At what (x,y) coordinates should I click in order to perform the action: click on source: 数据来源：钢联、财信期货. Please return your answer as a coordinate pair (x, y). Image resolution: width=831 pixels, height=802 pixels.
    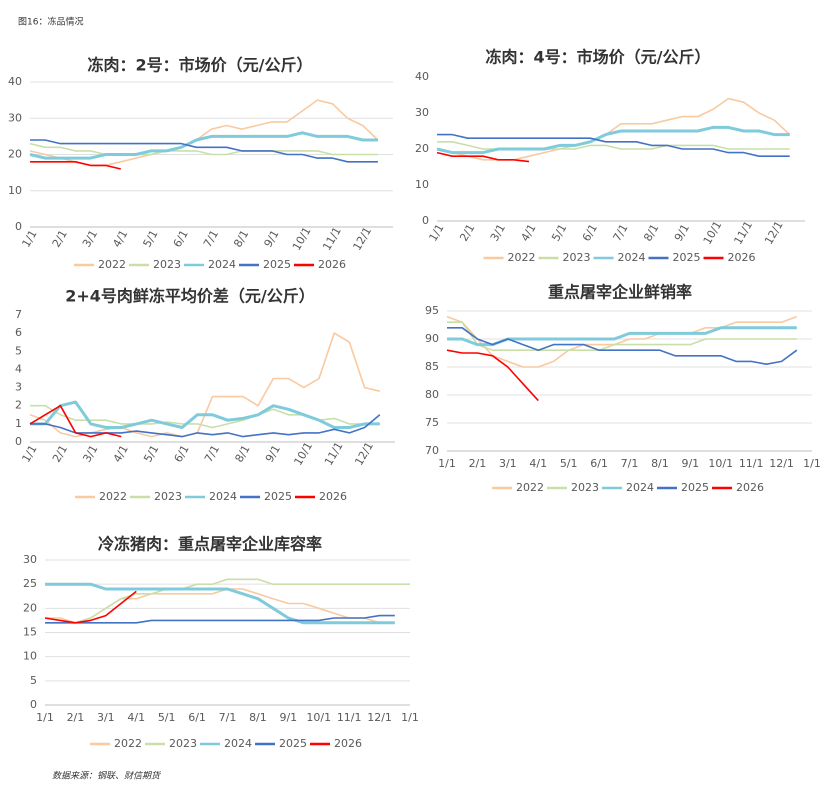
    Looking at the image, I should click on (107, 776).